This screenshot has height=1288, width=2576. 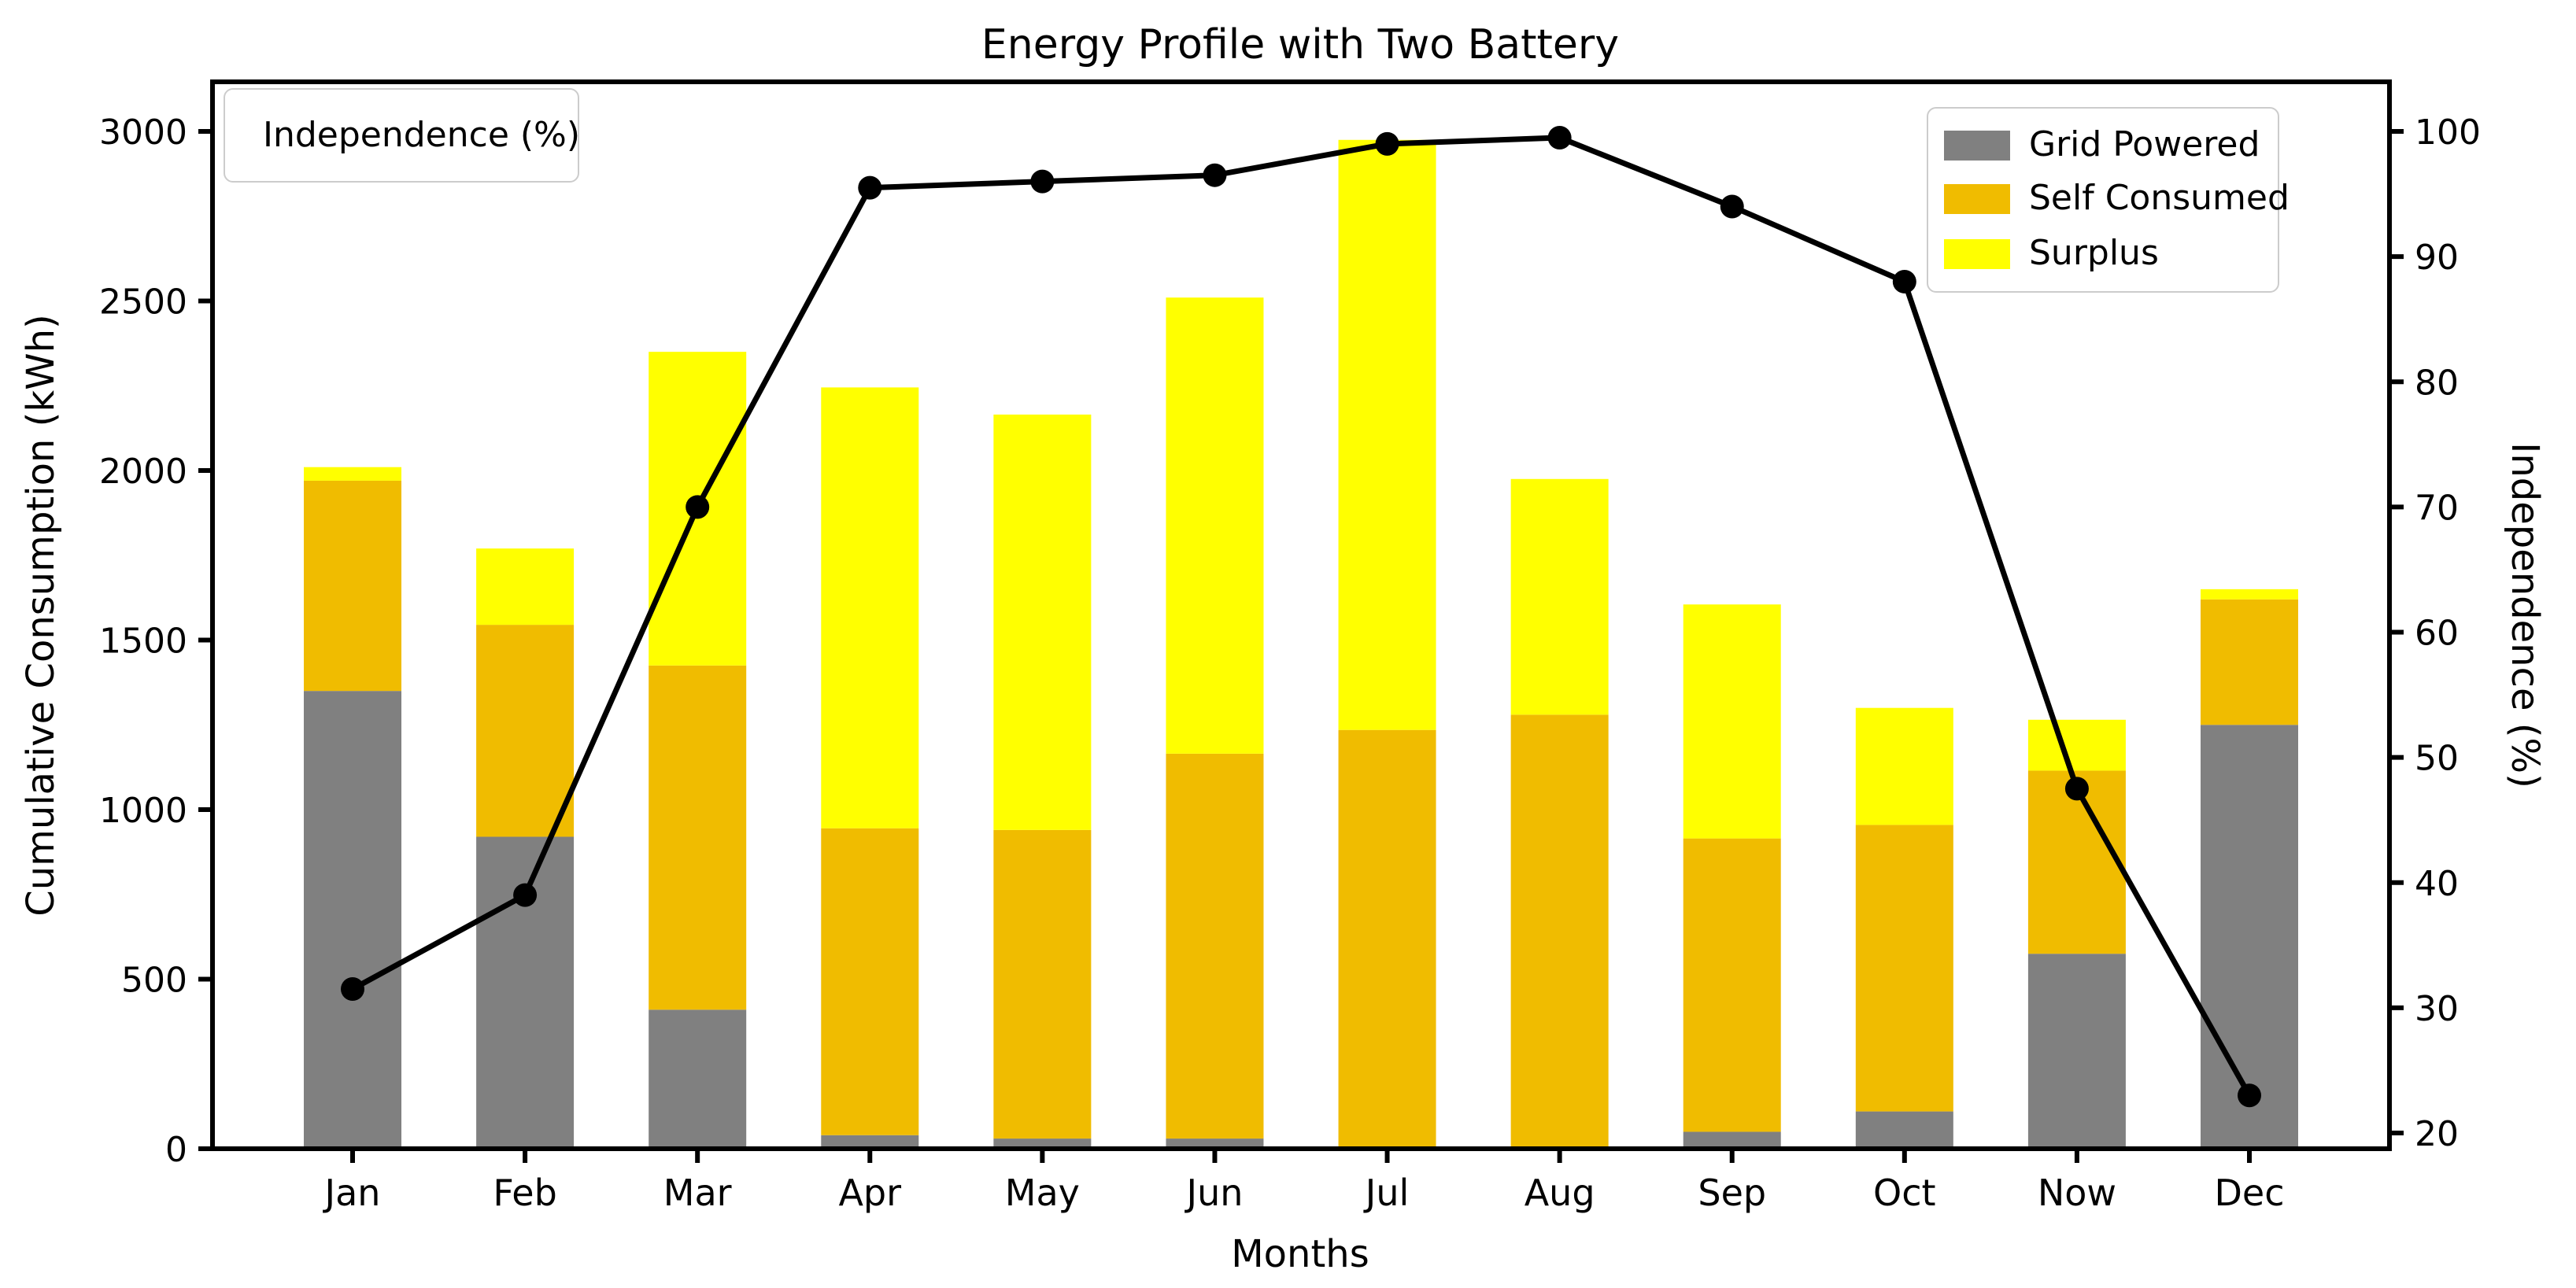 What do you see at coordinates (2437, 1134) in the screenshot?
I see `right-tick-label: 20` at bounding box center [2437, 1134].